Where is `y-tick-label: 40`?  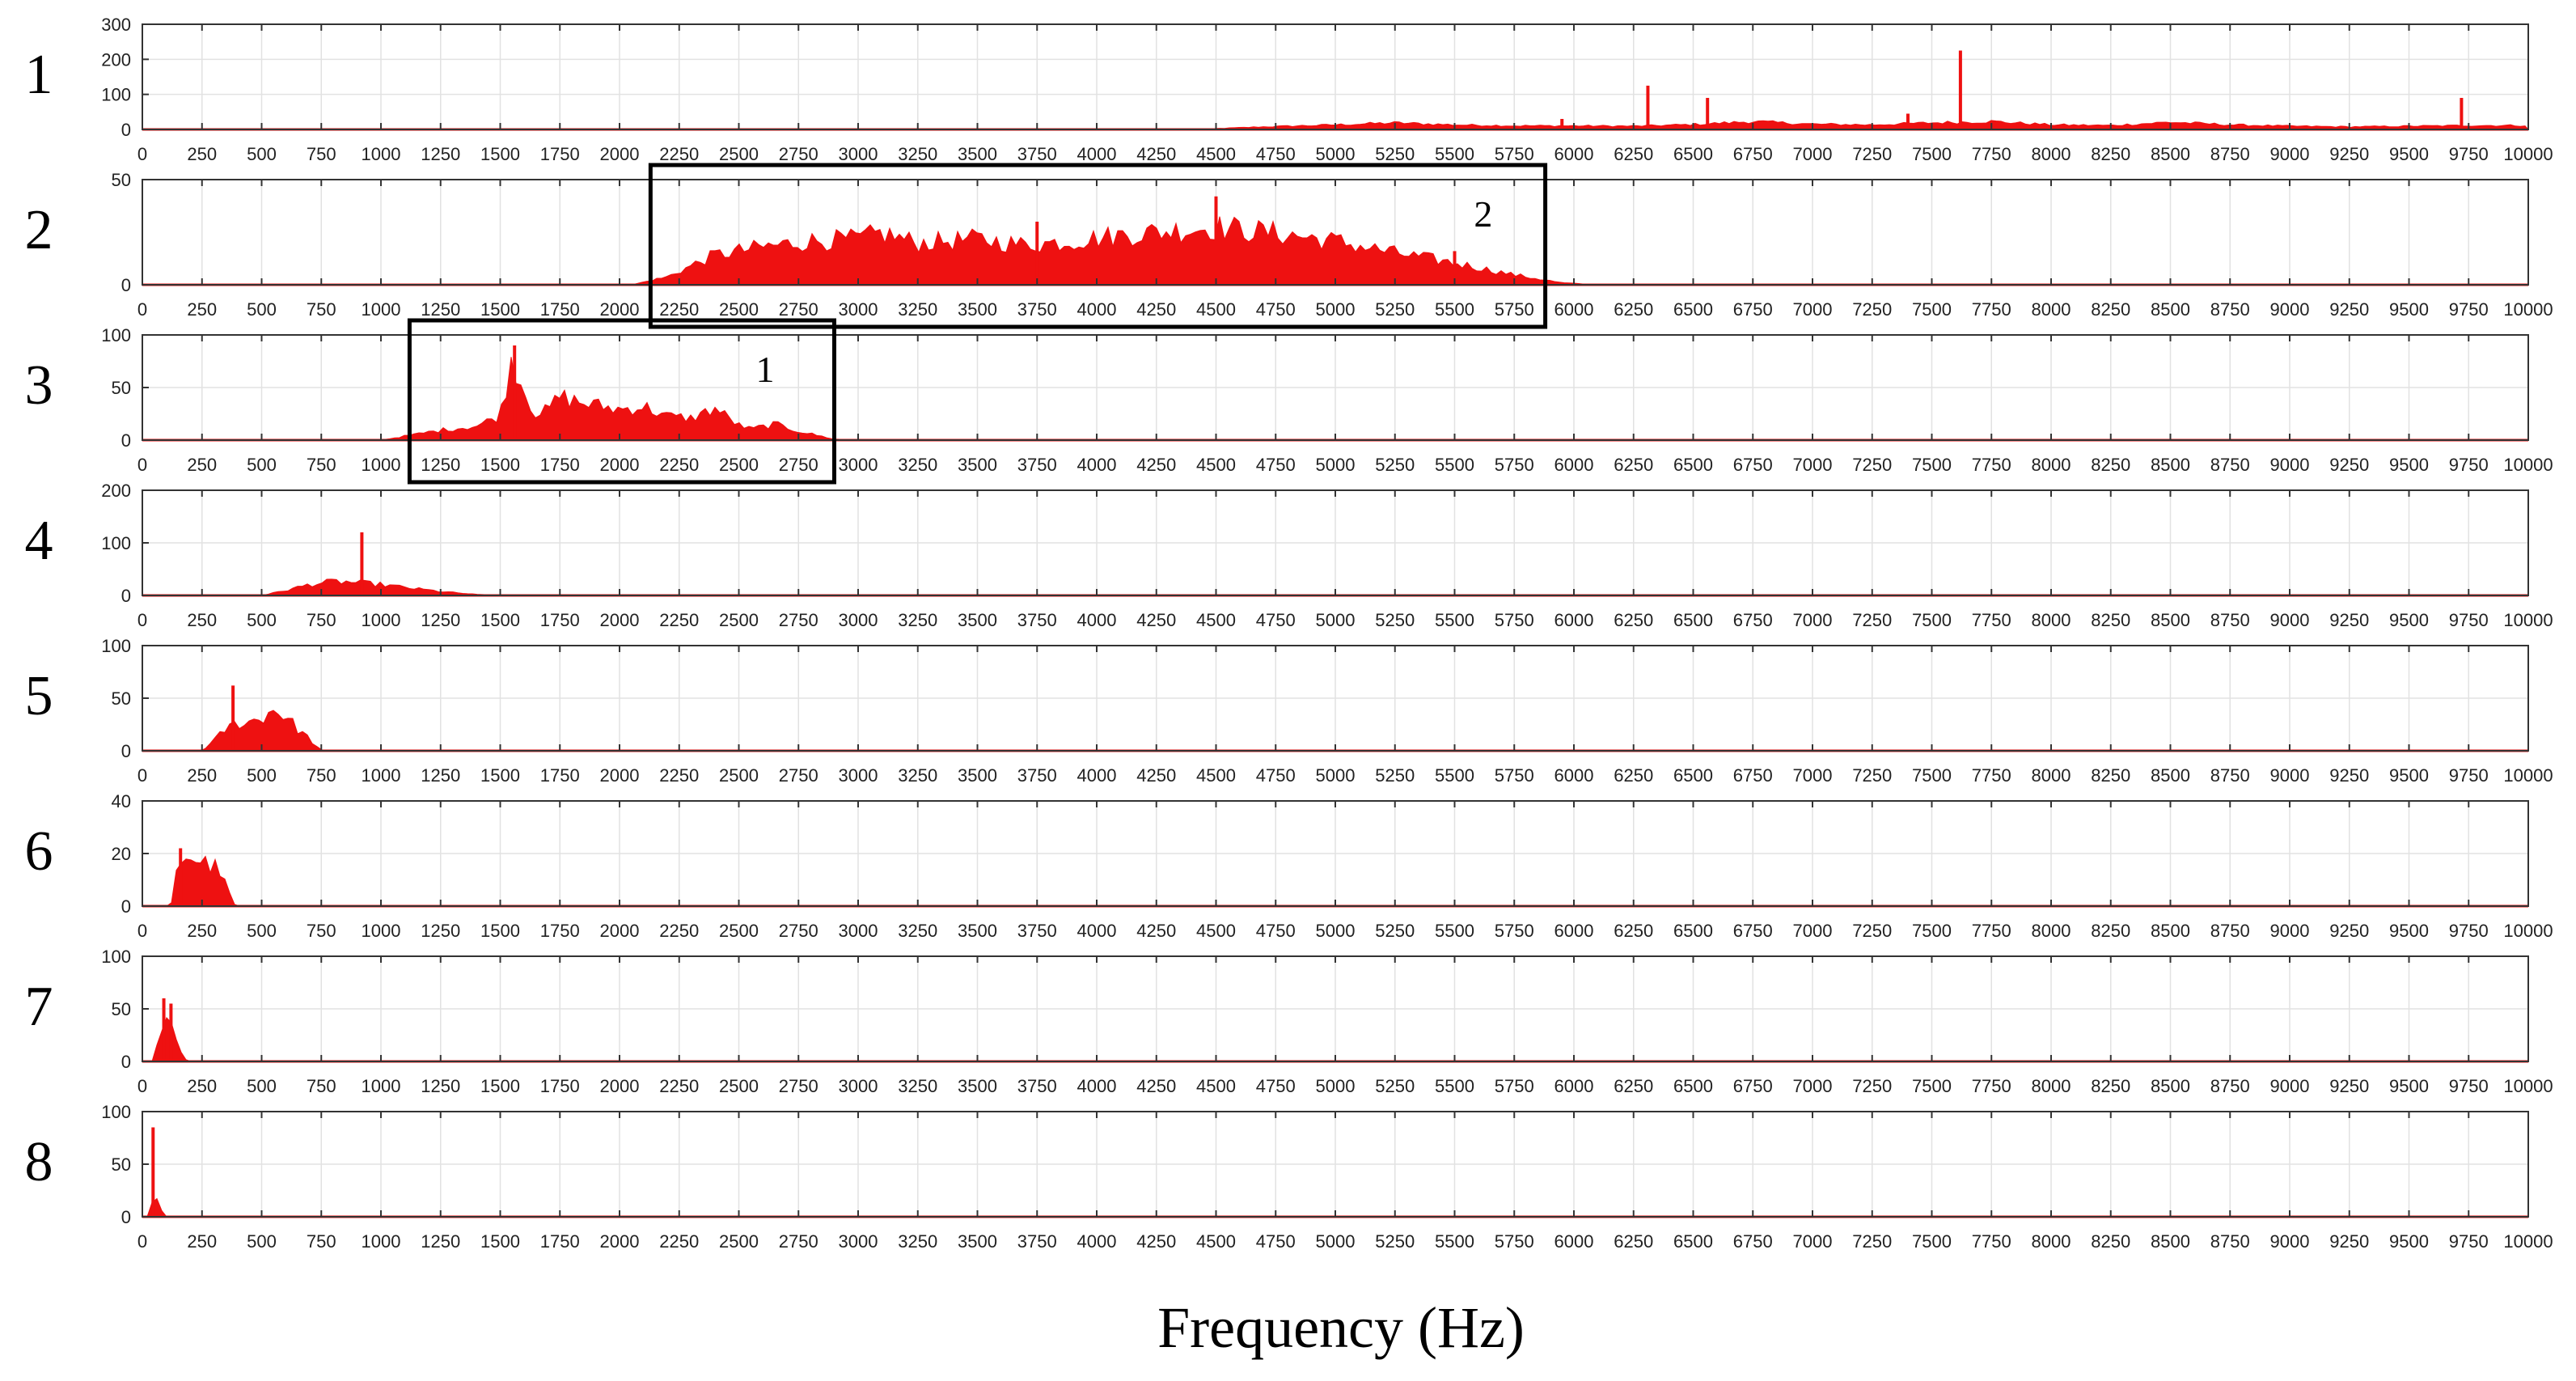 y-tick-label: 40 is located at coordinates (122, 801).